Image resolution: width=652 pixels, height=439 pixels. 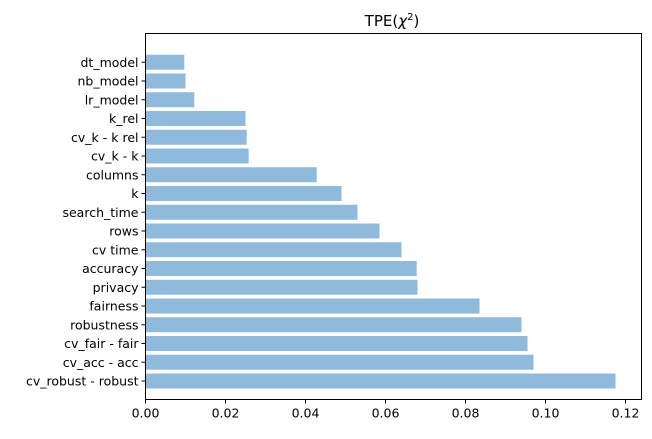 I want to click on x-tick-label: 0.12, so click(x=626, y=413).